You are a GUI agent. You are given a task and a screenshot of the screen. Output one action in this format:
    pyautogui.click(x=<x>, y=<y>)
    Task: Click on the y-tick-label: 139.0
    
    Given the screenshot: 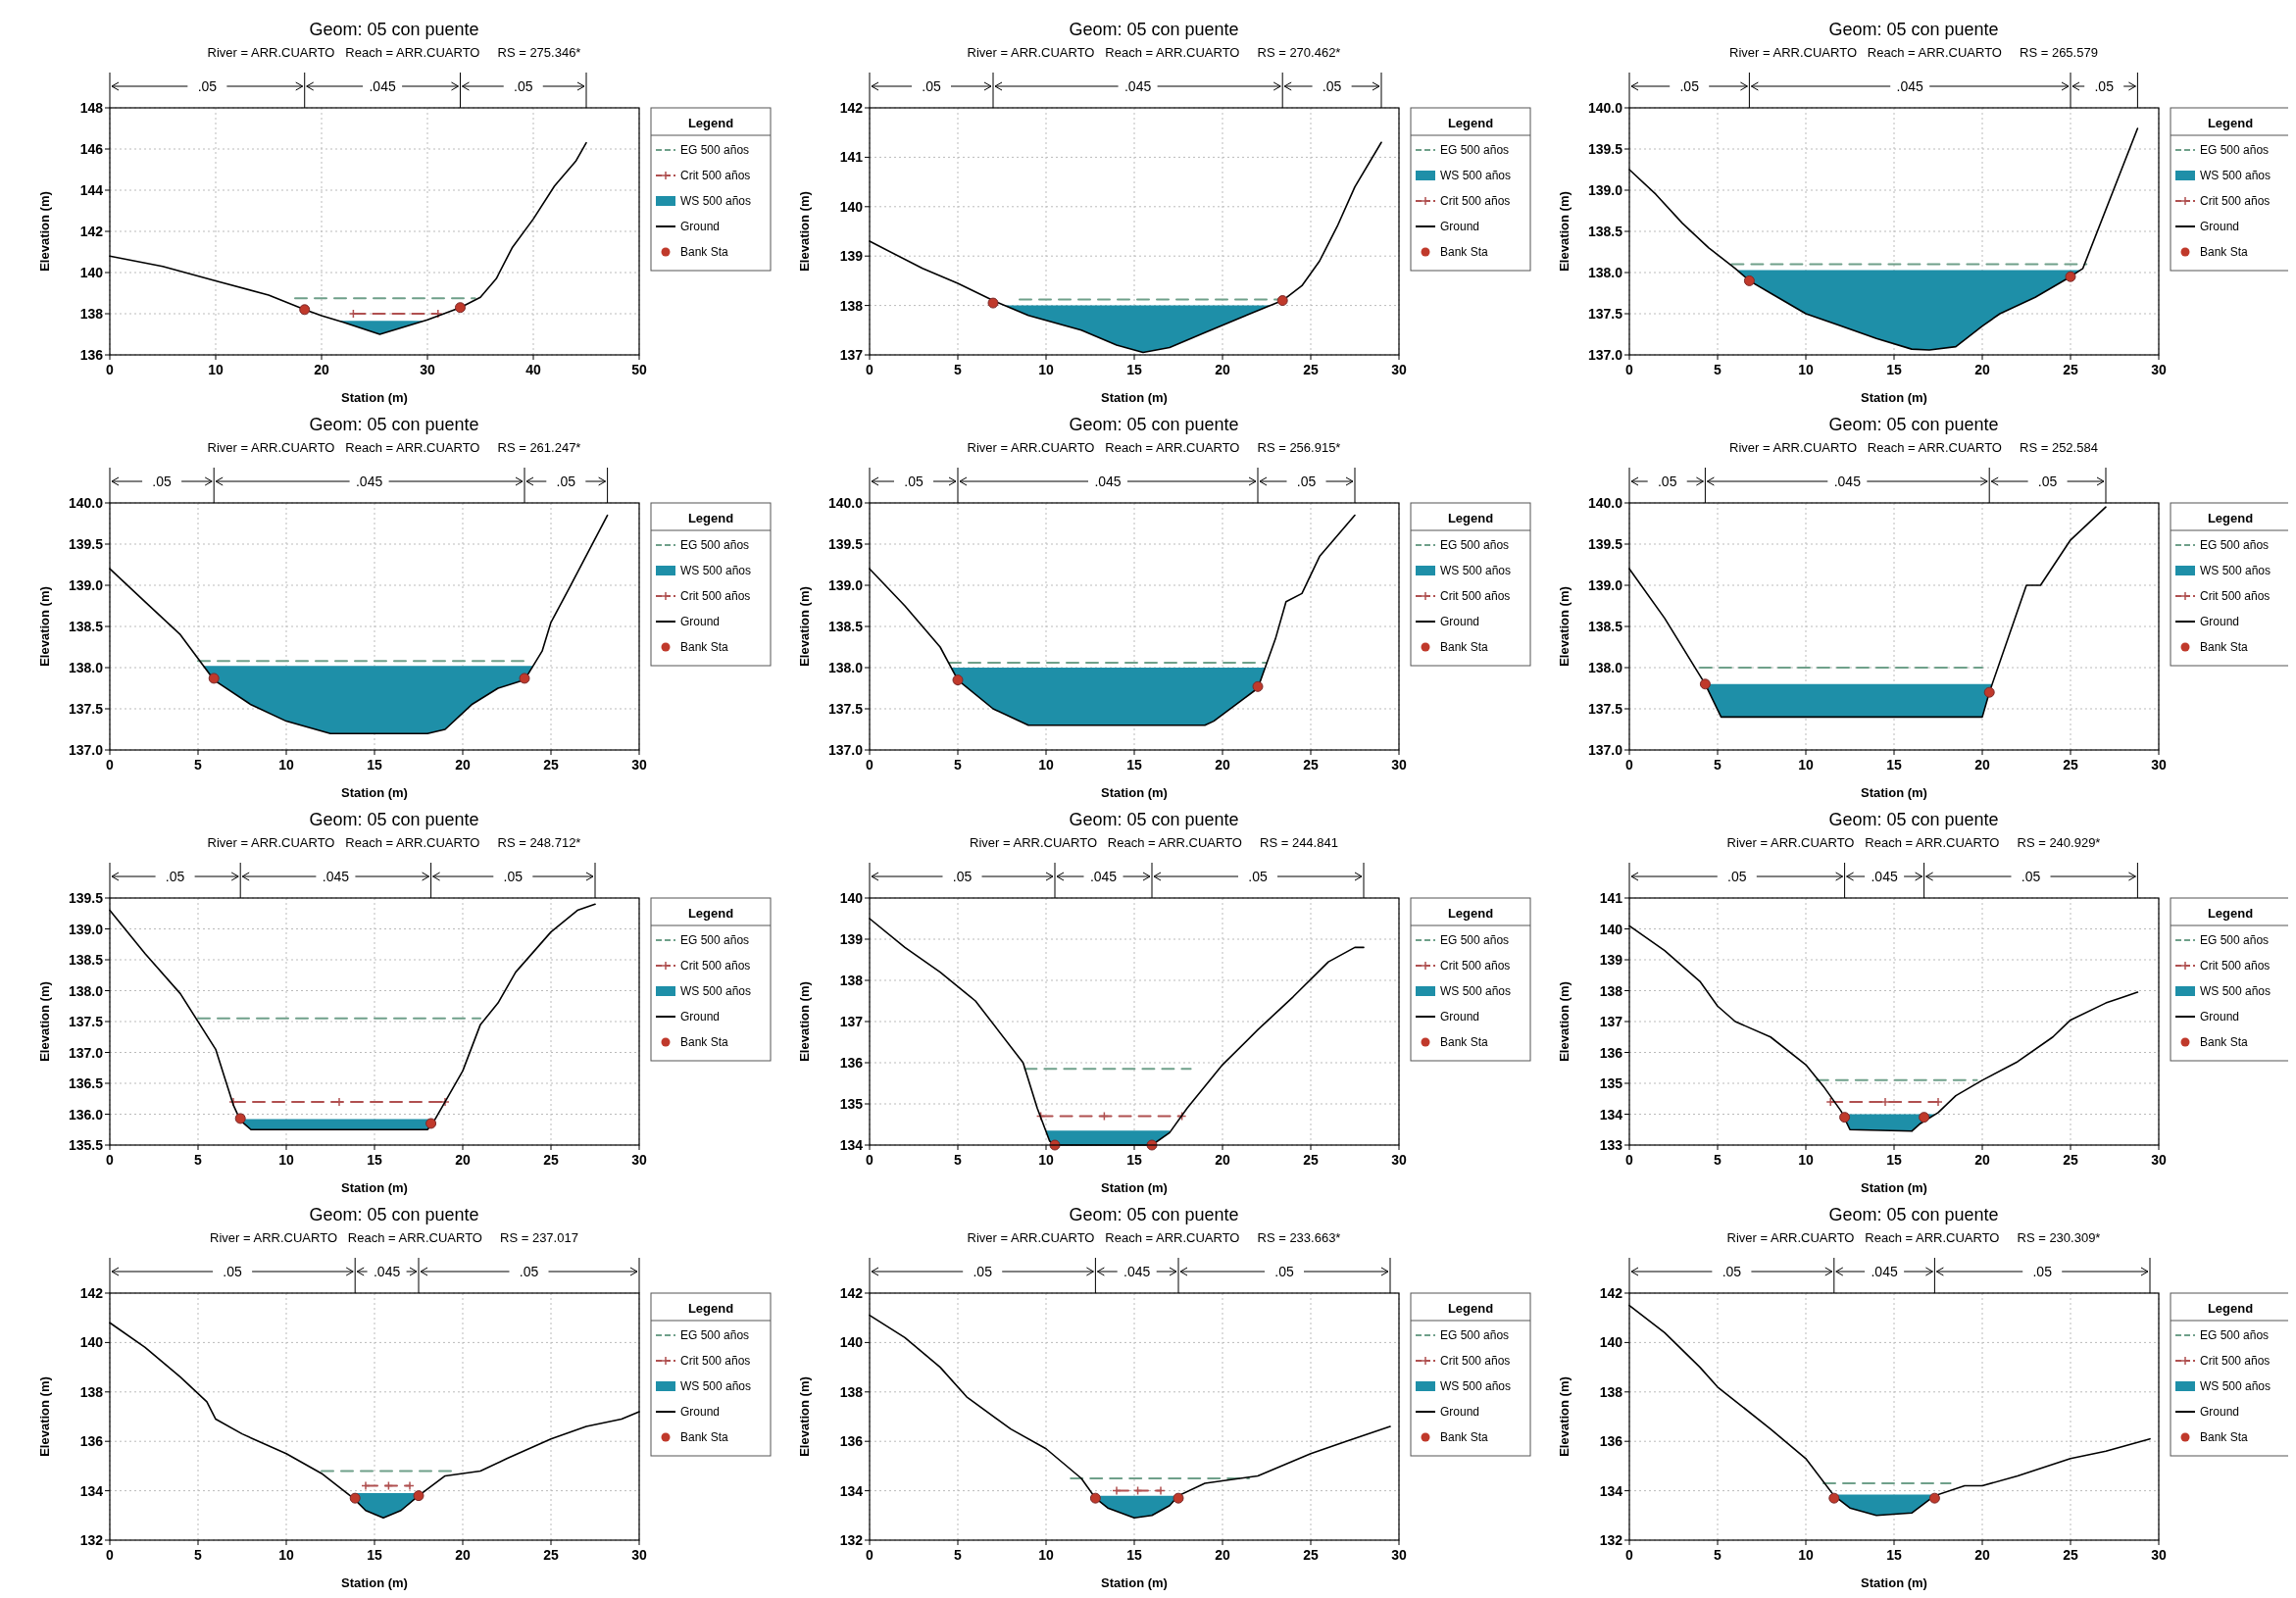 What is the action you would take?
    pyautogui.click(x=845, y=585)
    